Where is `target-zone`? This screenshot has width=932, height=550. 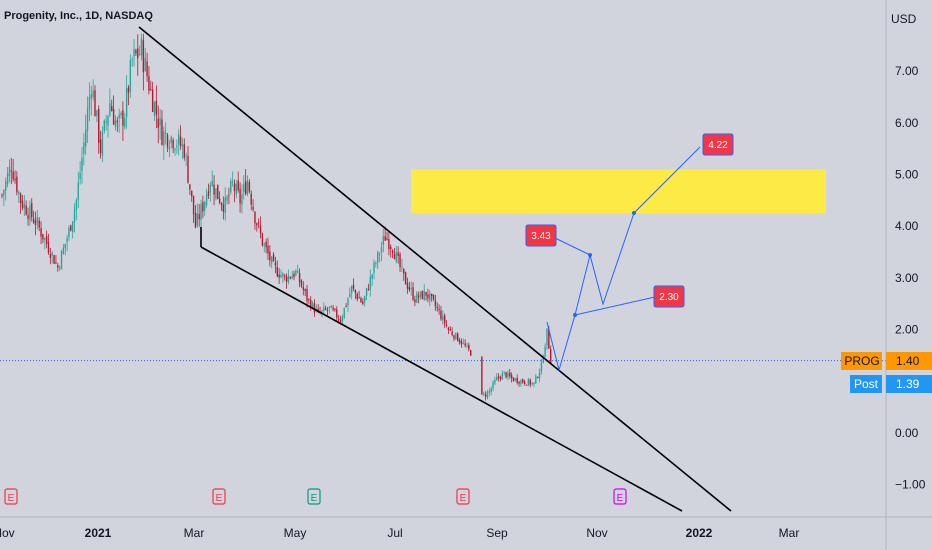
target-zone is located at coordinates (618, 191).